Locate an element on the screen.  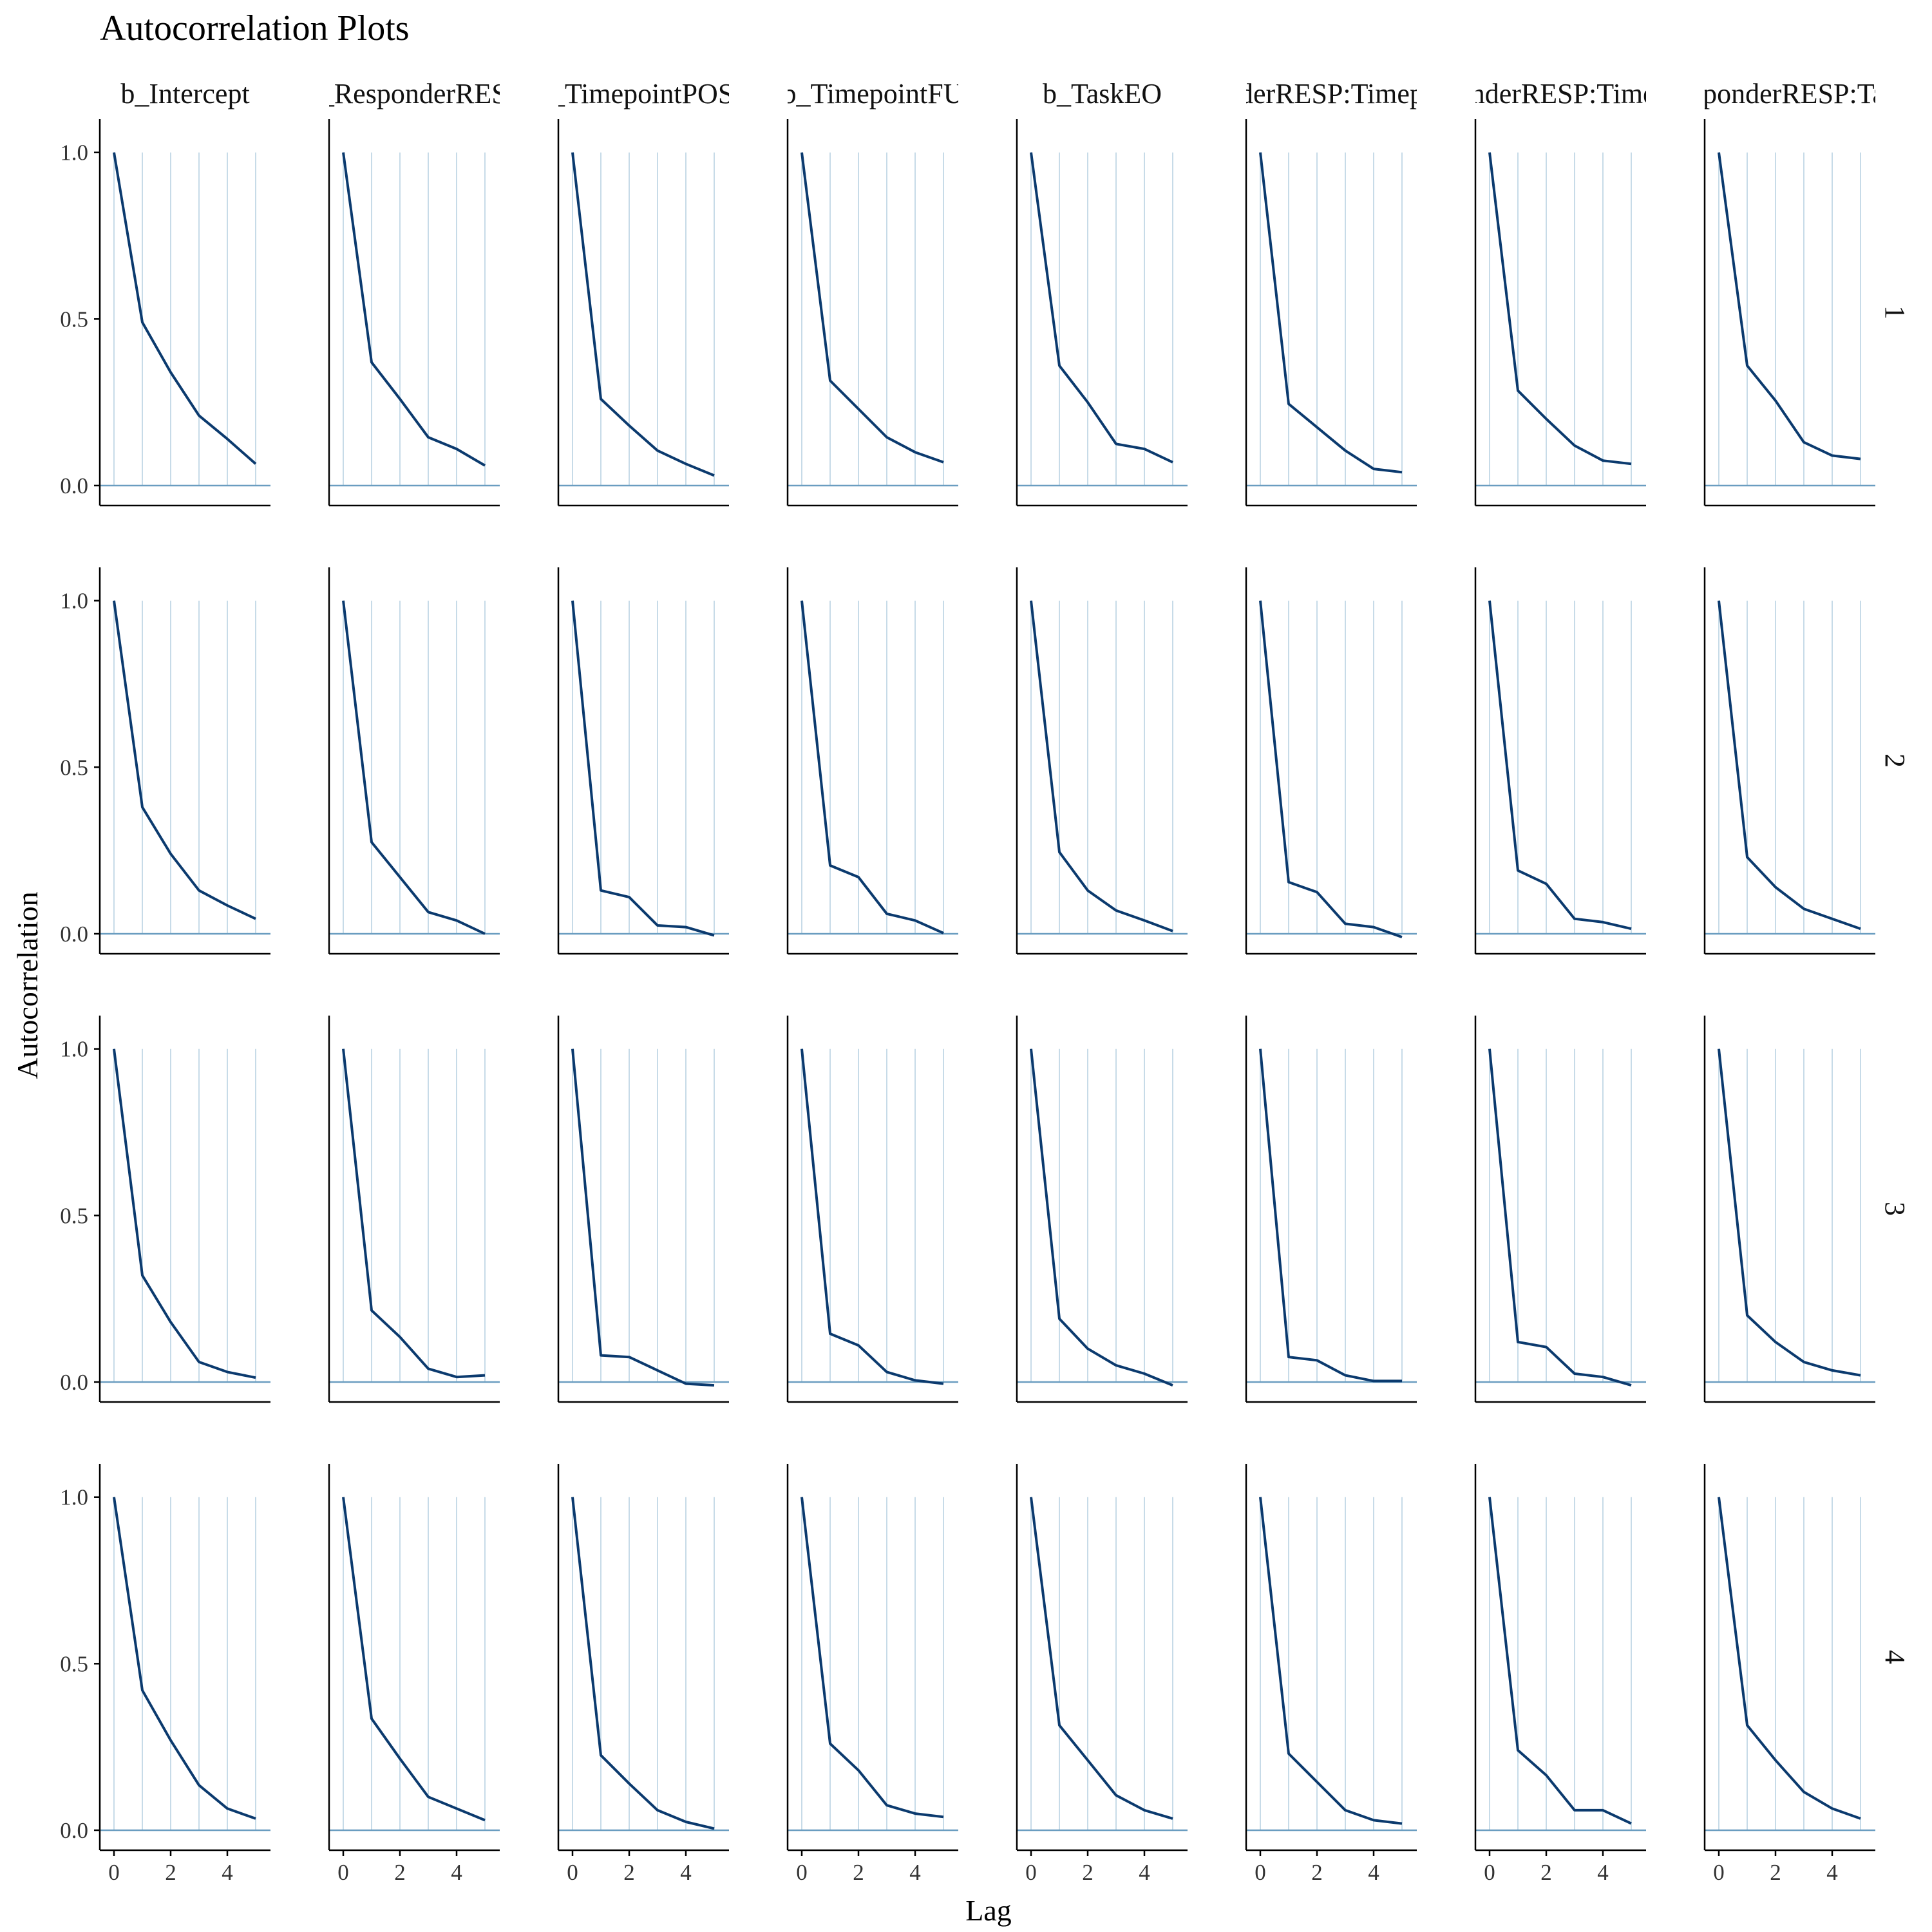
column-strip-label: b_ResponderRESP:TaskEO is located at coordinates (1782, 93).